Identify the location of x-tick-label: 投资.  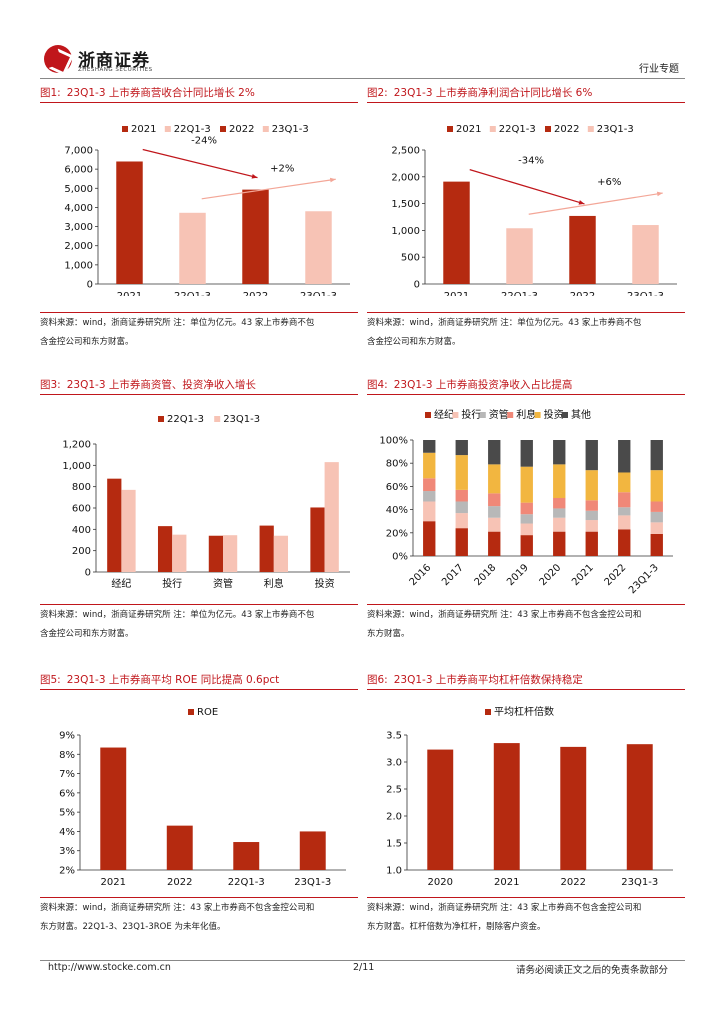
(325, 583).